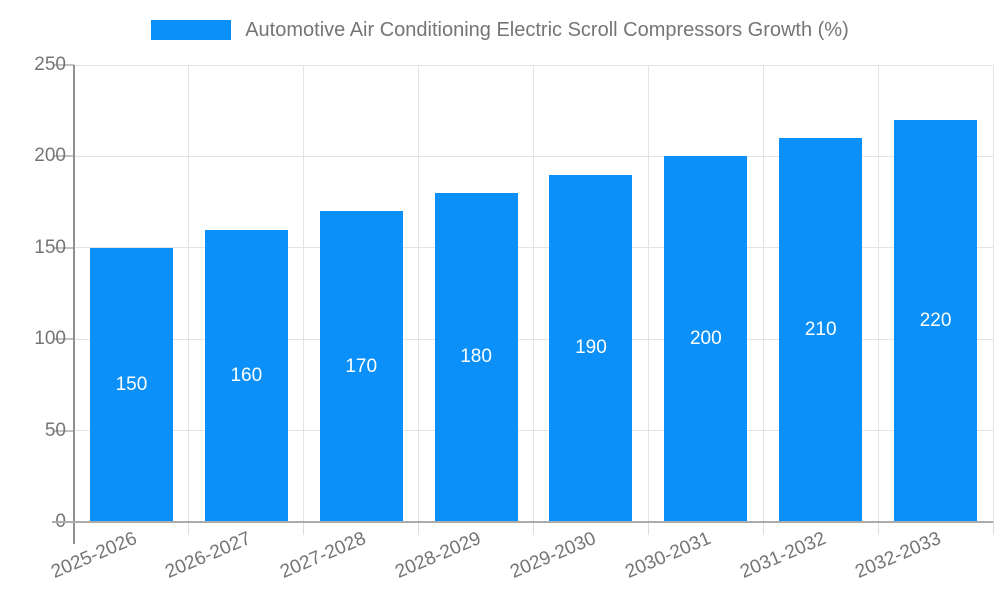 This screenshot has height=600, width=1000. I want to click on y-axis-tick-label: 100, so click(50, 339).